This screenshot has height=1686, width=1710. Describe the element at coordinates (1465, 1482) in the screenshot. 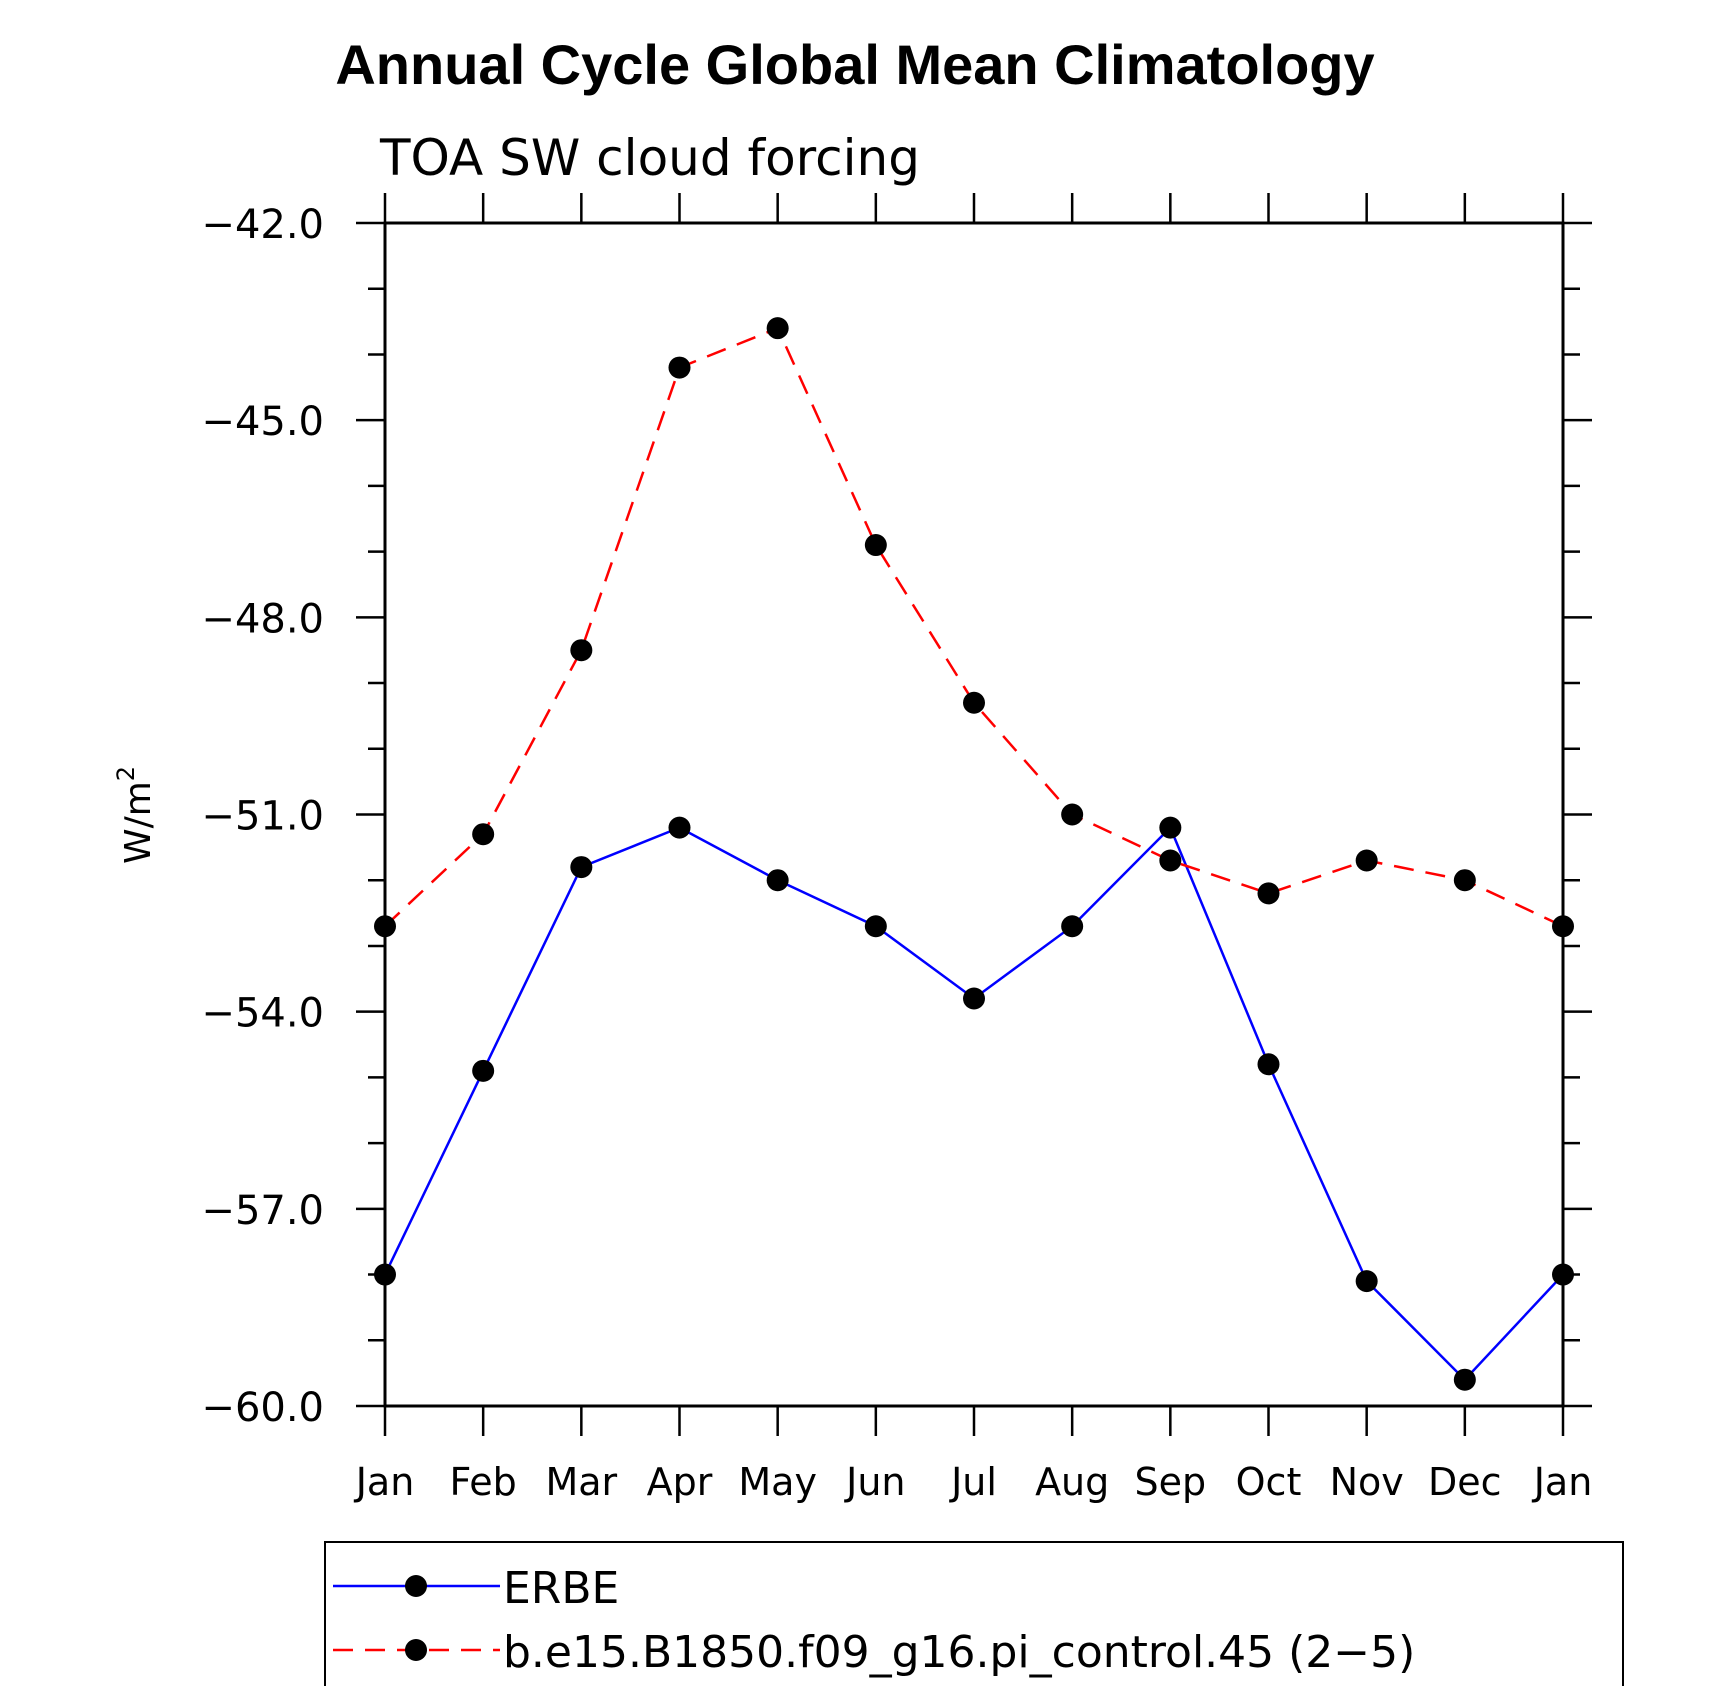

I see `x-tick-label: Dec` at that location.